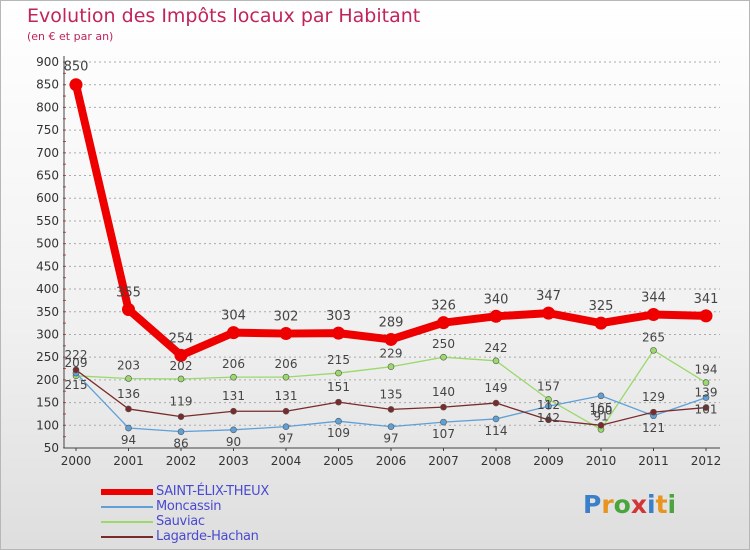 This screenshot has width=750, height=550. I want to click on legend-item-sauviac: Sauviac, so click(231, 522).